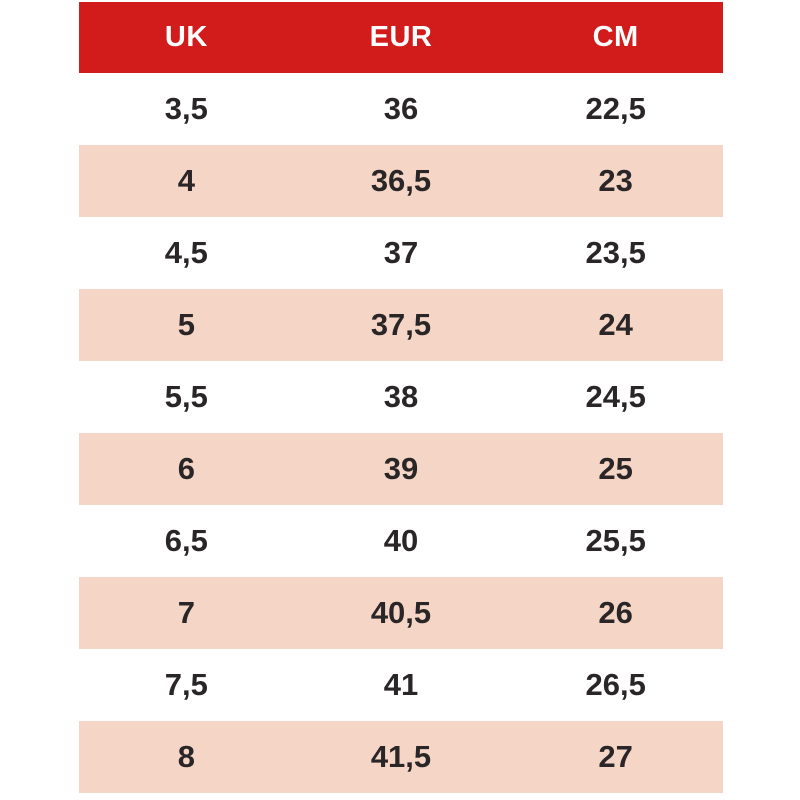 This screenshot has height=800, width=800. I want to click on size-cell: 38, so click(401, 396).